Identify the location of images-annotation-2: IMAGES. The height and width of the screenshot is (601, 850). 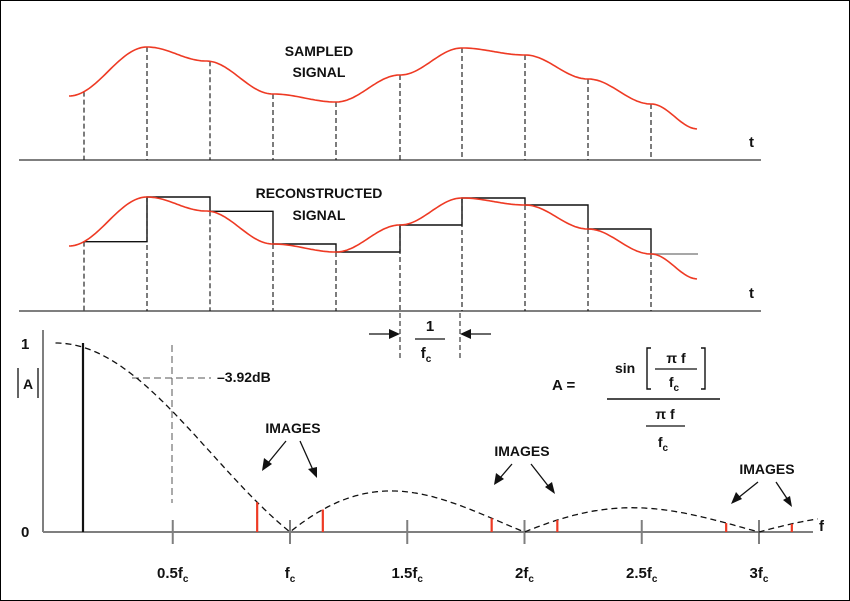
(524, 468).